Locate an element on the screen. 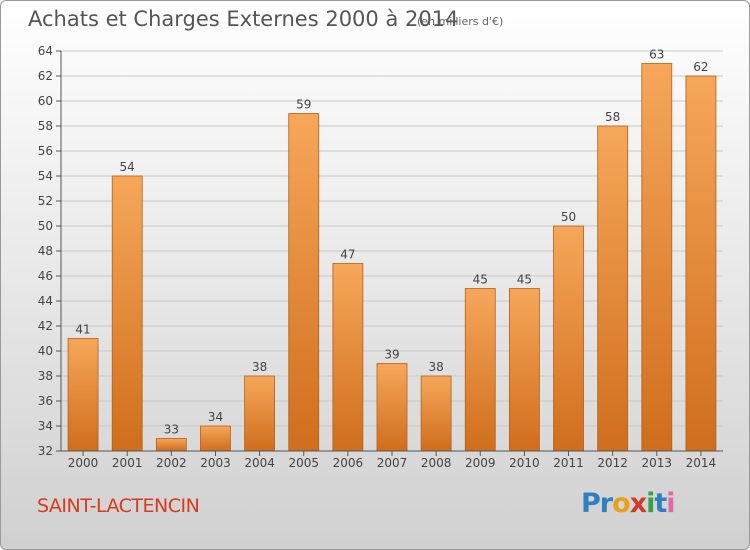  y-tick-label: 60 is located at coordinates (45, 101).